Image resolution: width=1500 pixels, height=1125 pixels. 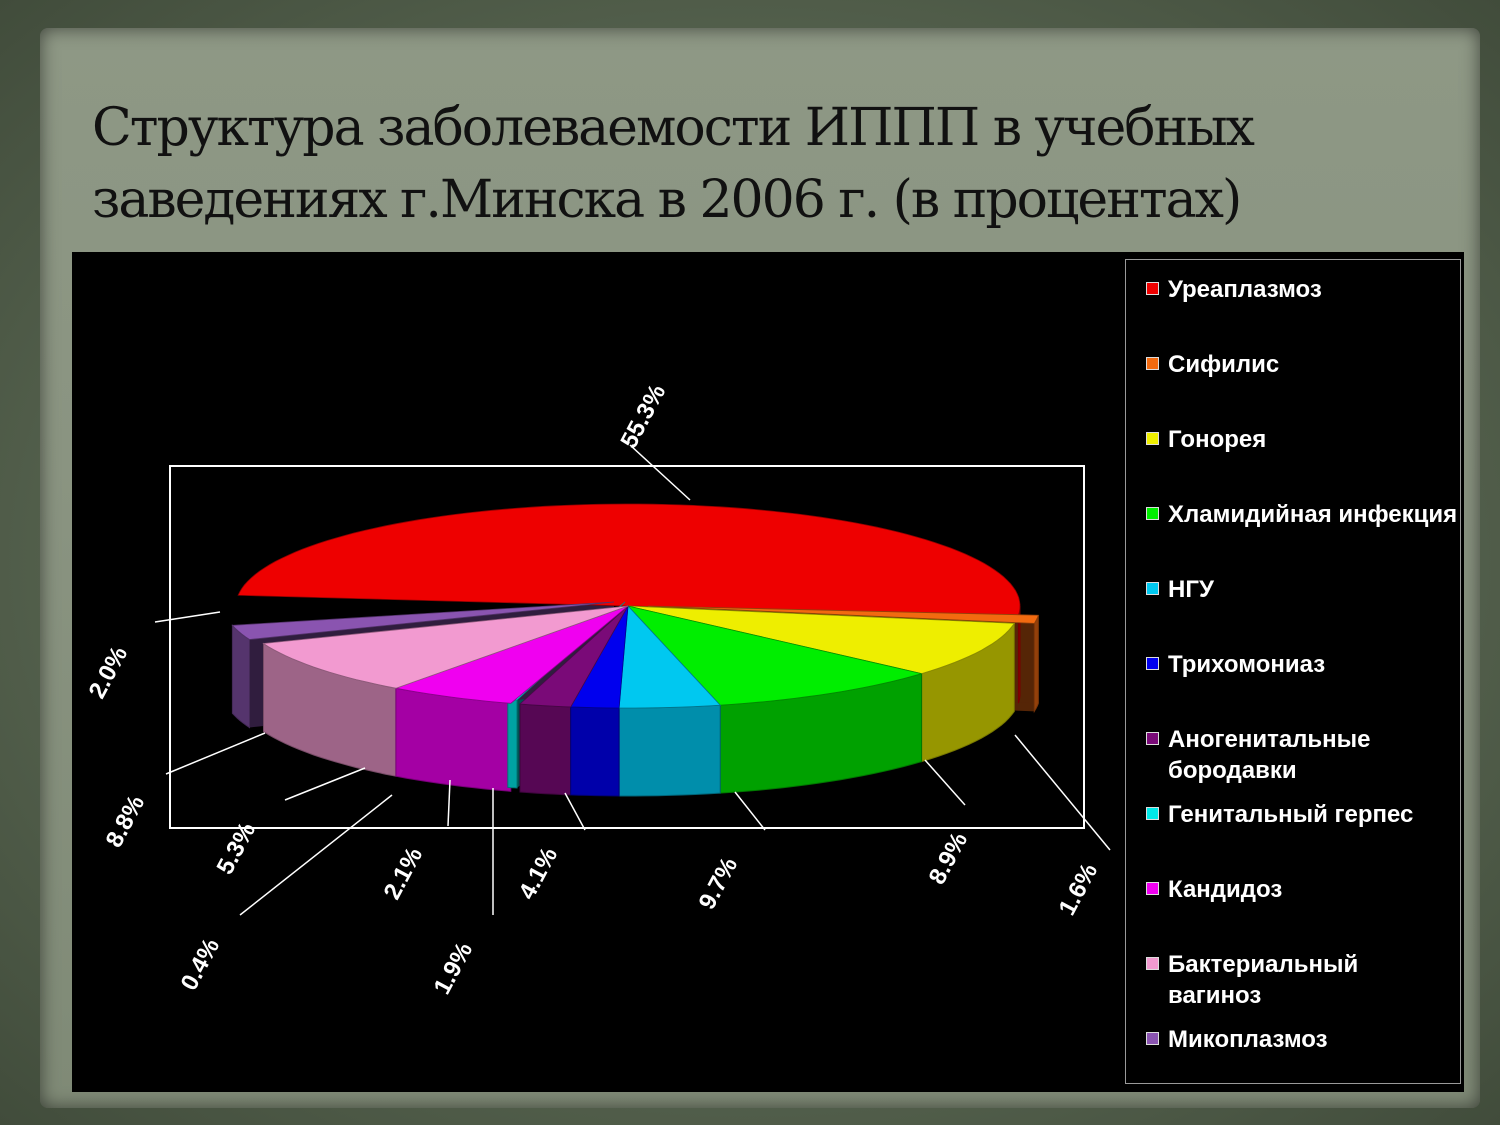 What do you see at coordinates (1079, 889) in the screenshot?
I see `data-label: 1.6%` at bounding box center [1079, 889].